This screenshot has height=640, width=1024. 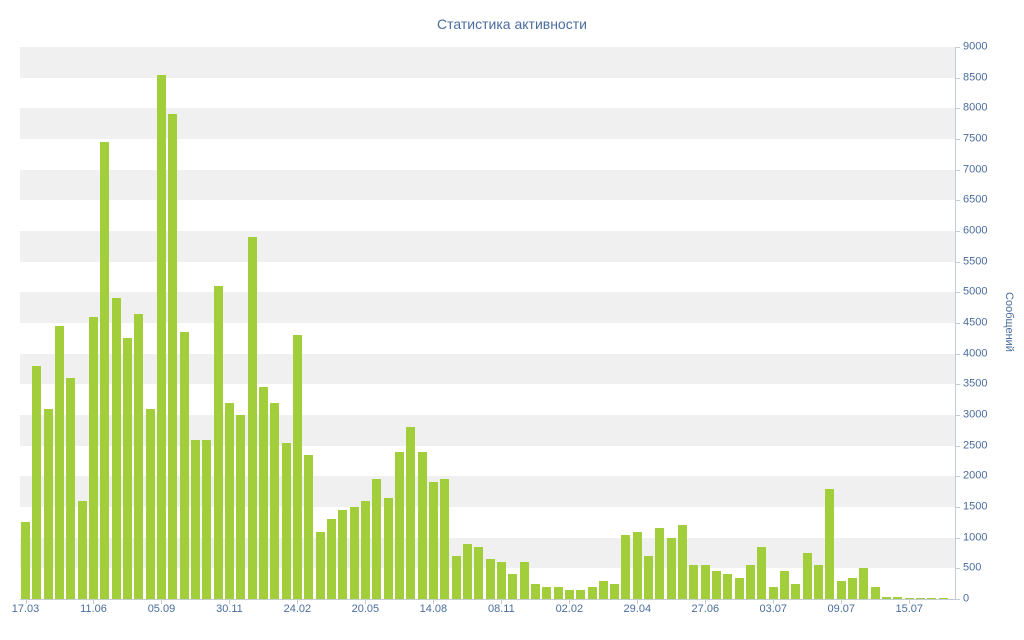 What do you see at coordinates (705, 609) in the screenshot?
I see `x-tick-label: 27.06` at bounding box center [705, 609].